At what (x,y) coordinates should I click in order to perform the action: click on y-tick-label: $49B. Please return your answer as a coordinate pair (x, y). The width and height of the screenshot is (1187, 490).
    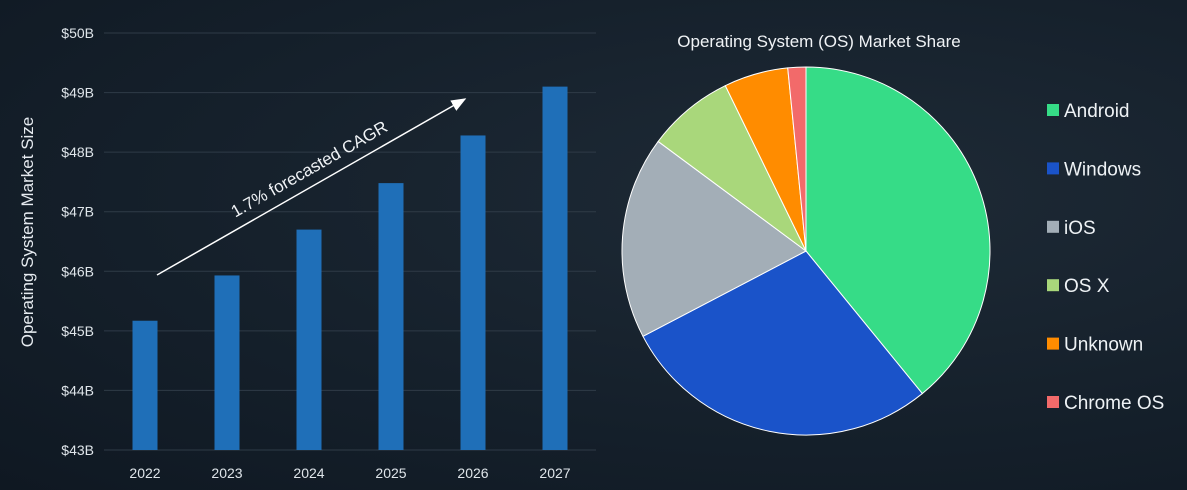
    Looking at the image, I should click on (77, 93).